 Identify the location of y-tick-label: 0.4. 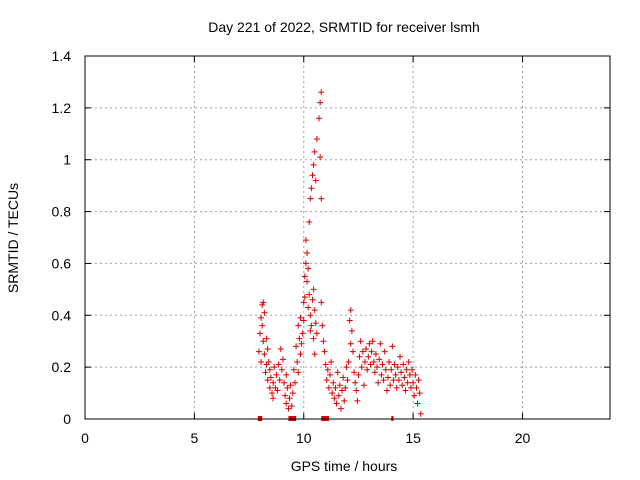
(62, 315).